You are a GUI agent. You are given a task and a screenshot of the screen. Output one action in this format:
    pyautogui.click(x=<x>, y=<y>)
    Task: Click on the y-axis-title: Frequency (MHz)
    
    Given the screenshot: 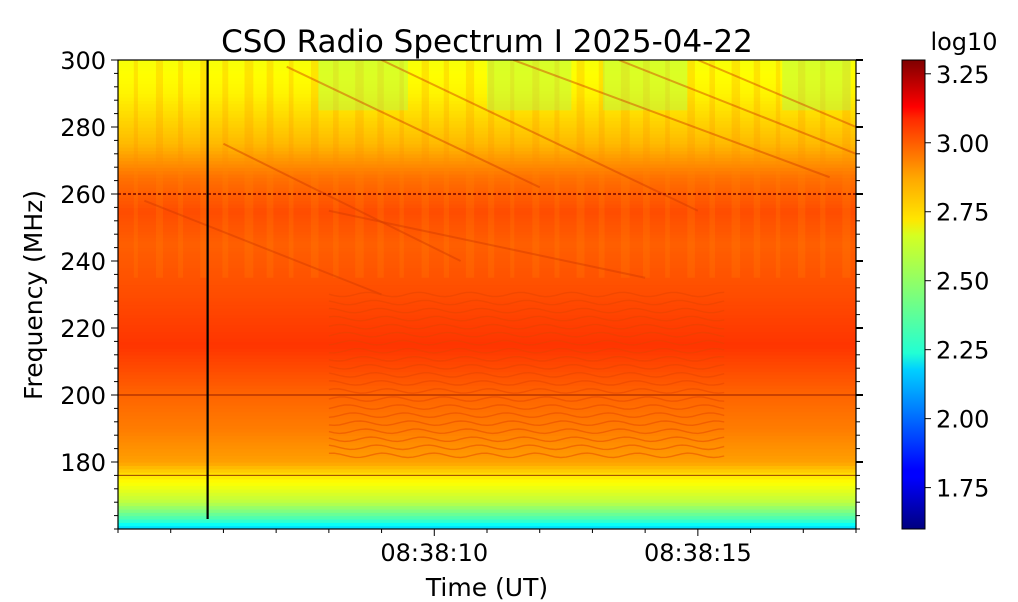 What is the action you would take?
    pyautogui.click(x=33, y=295)
    